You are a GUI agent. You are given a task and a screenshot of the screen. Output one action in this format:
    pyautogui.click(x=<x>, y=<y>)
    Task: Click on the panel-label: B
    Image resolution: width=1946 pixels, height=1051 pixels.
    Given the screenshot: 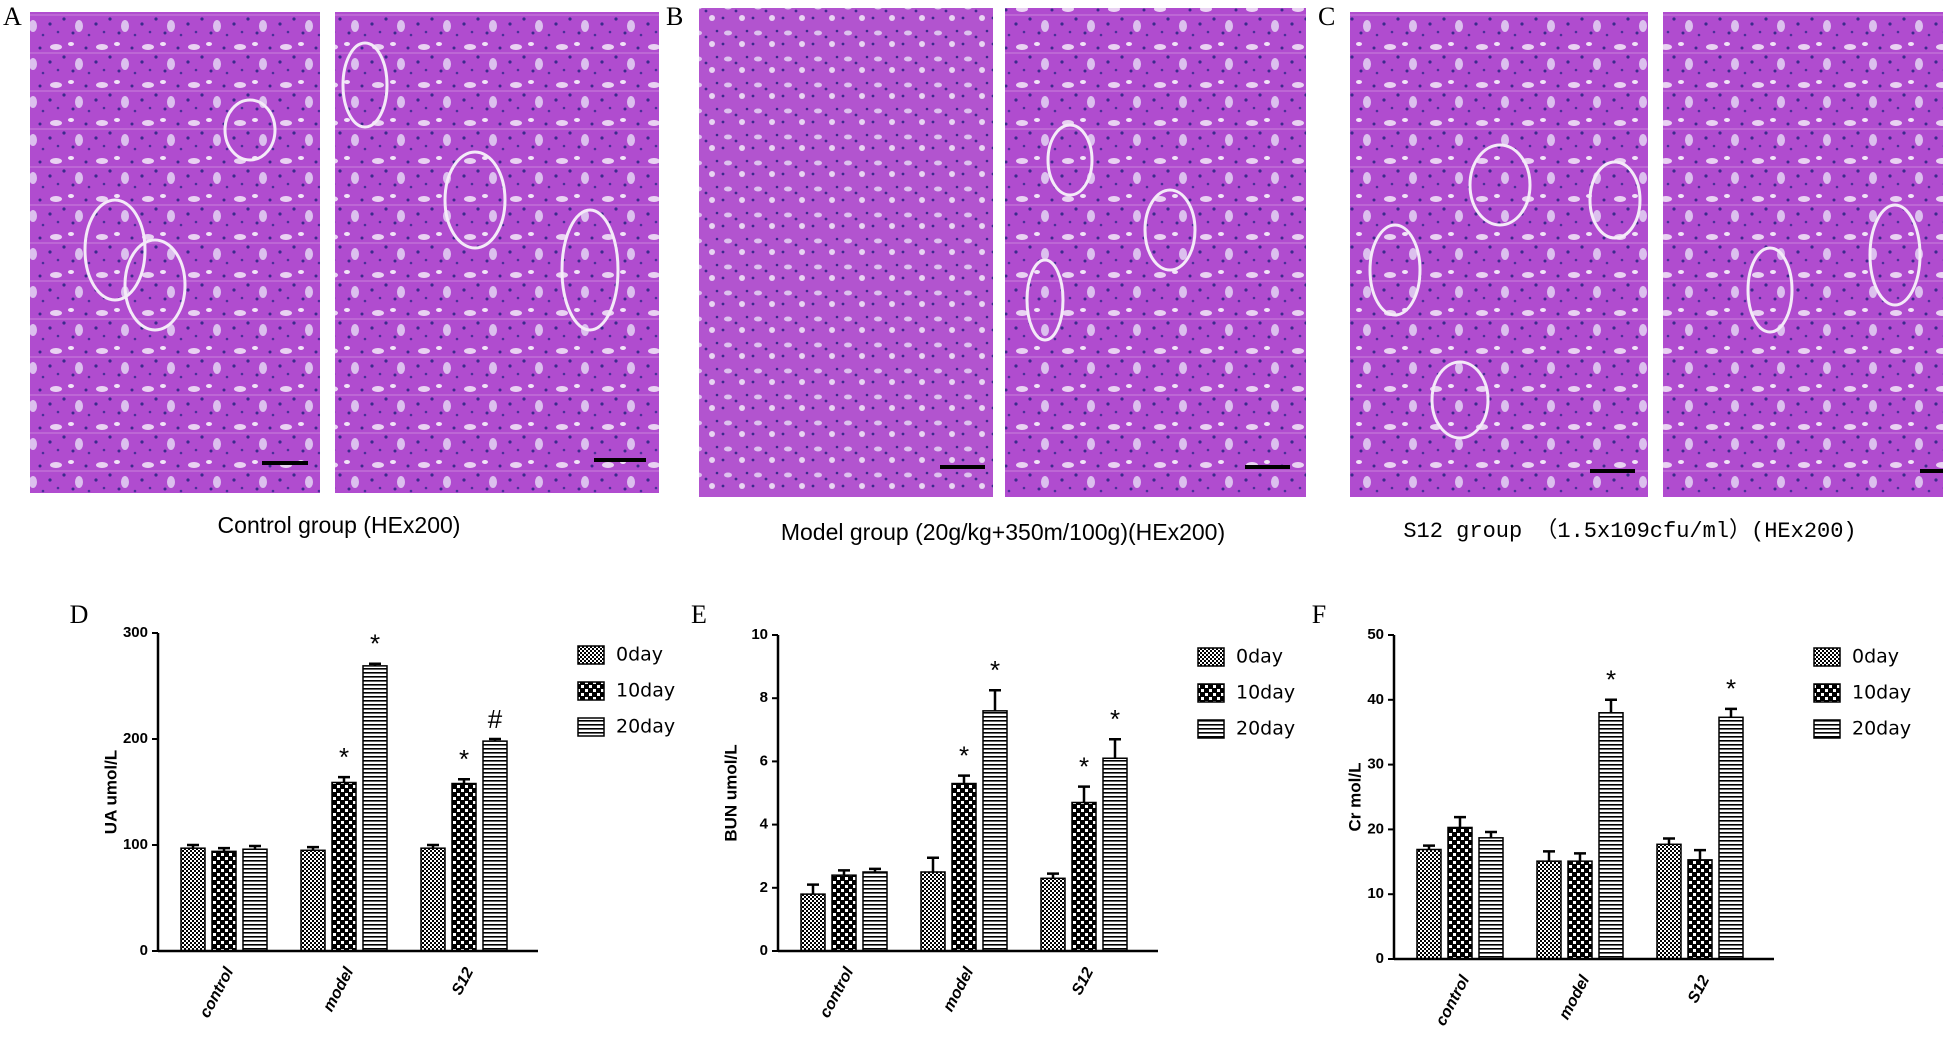 What is the action you would take?
    pyautogui.click(x=674, y=16)
    